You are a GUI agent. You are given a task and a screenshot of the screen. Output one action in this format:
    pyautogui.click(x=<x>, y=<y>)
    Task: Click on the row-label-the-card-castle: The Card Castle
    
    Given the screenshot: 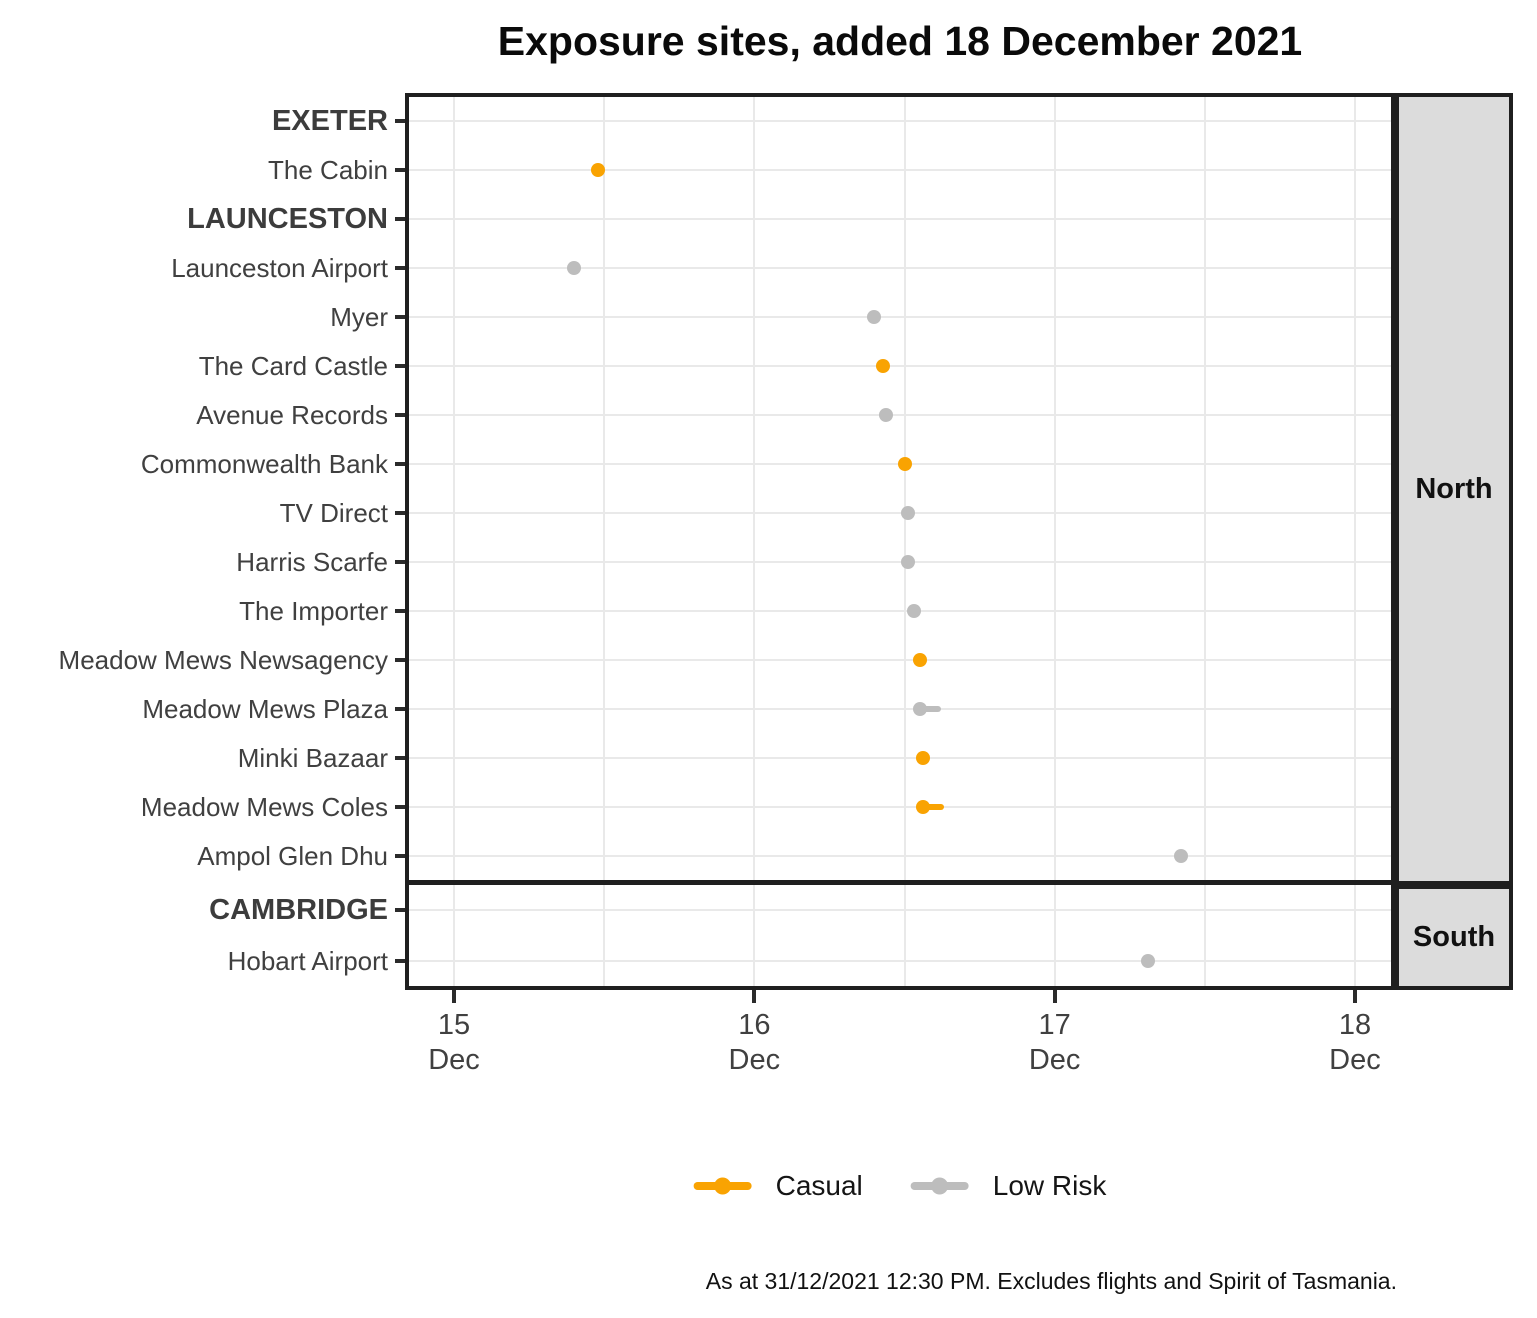 What is the action you would take?
    pyautogui.click(x=293, y=366)
    